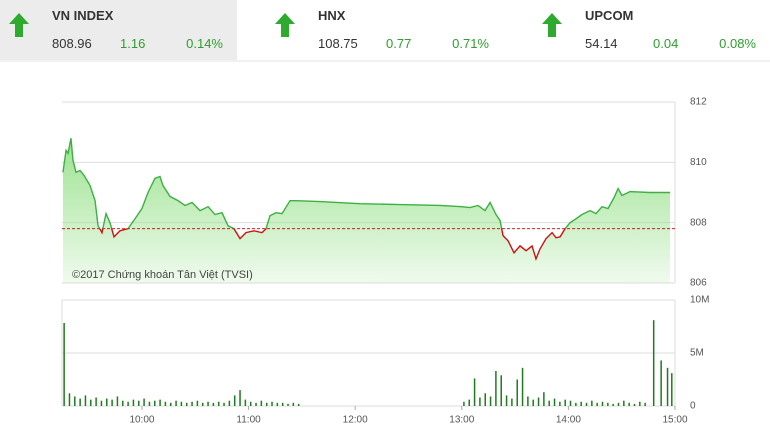 The width and height of the screenshot is (770, 431). I want to click on annotation: ©2017 Chứng khoán Tân Việt (TVSI), so click(162, 275).